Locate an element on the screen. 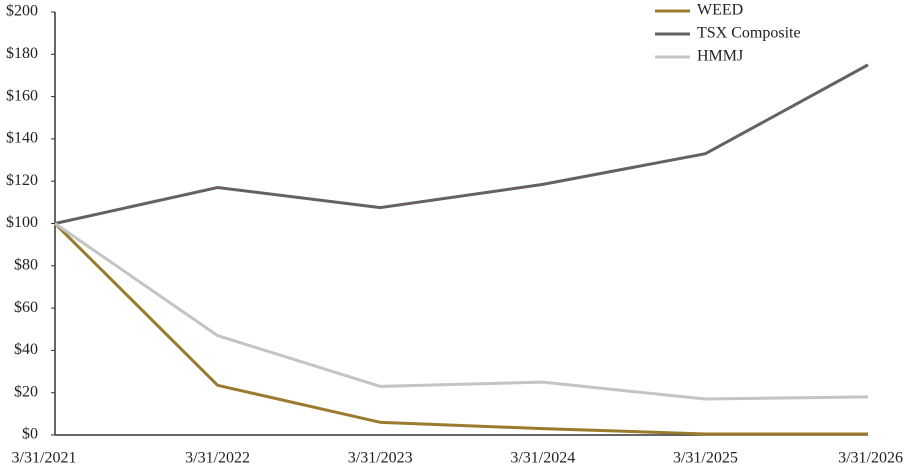 This screenshot has height=471, width=904. x-tick-label: 3/31/2021 is located at coordinates (44, 458).